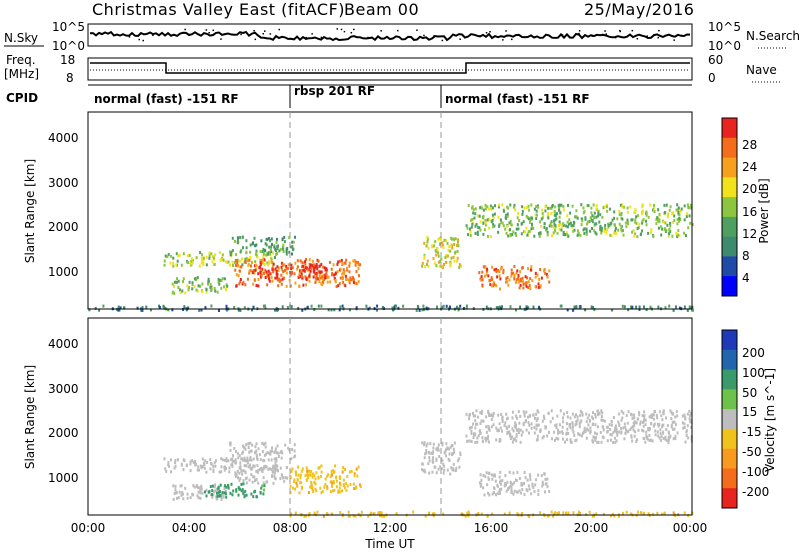 The width and height of the screenshot is (800, 558). Describe the element at coordinates (22, 98) in the screenshot. I see `cpid-label: CPID` at that location.